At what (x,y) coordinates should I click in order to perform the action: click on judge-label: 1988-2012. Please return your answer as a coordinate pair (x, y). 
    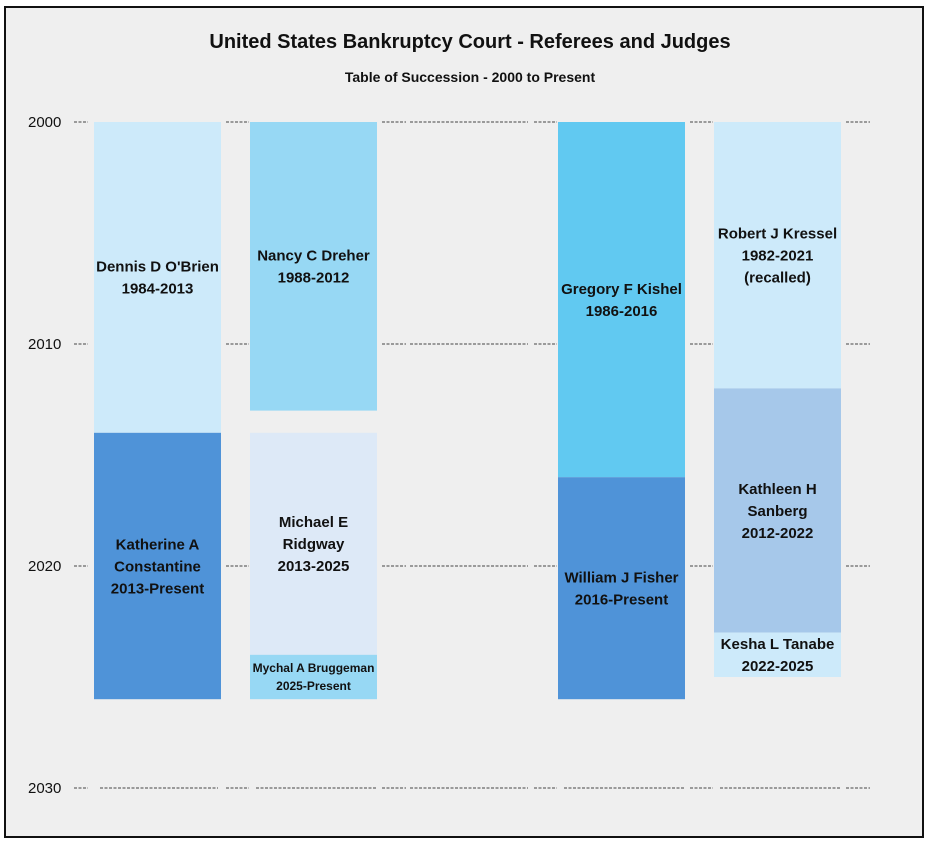
    Looking at the image, I should click on (314, 278).